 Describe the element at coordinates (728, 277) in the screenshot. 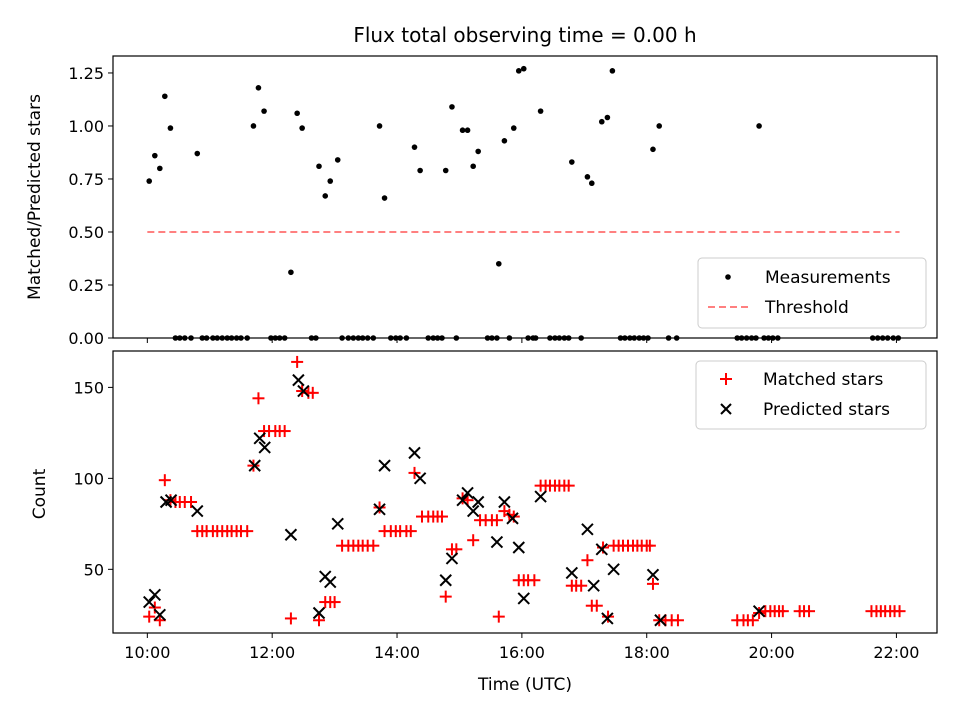

I see `legend-measurements-marker` at that location.